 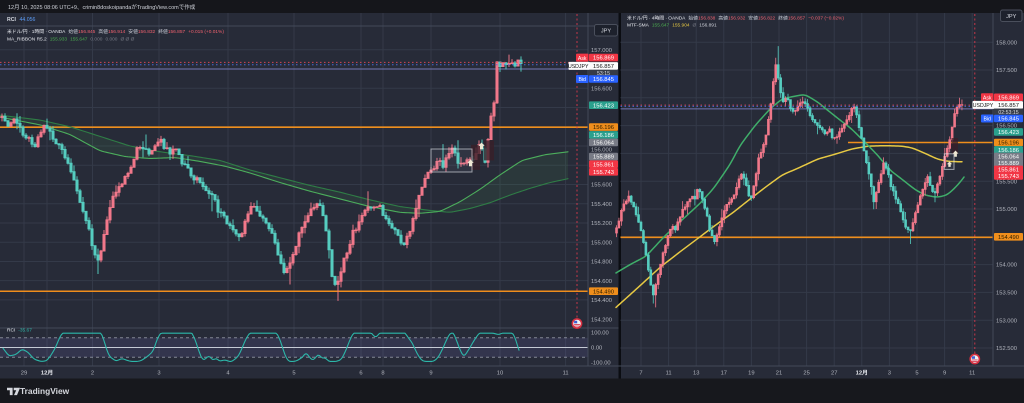 I want to click on svg-text: 157.500, so click(x=1006, y=71).